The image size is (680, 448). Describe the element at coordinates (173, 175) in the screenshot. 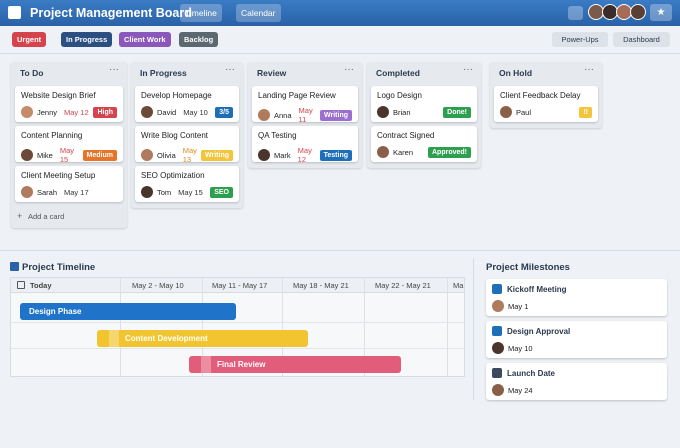

I see `card-title: SEO Optimization` at that location.